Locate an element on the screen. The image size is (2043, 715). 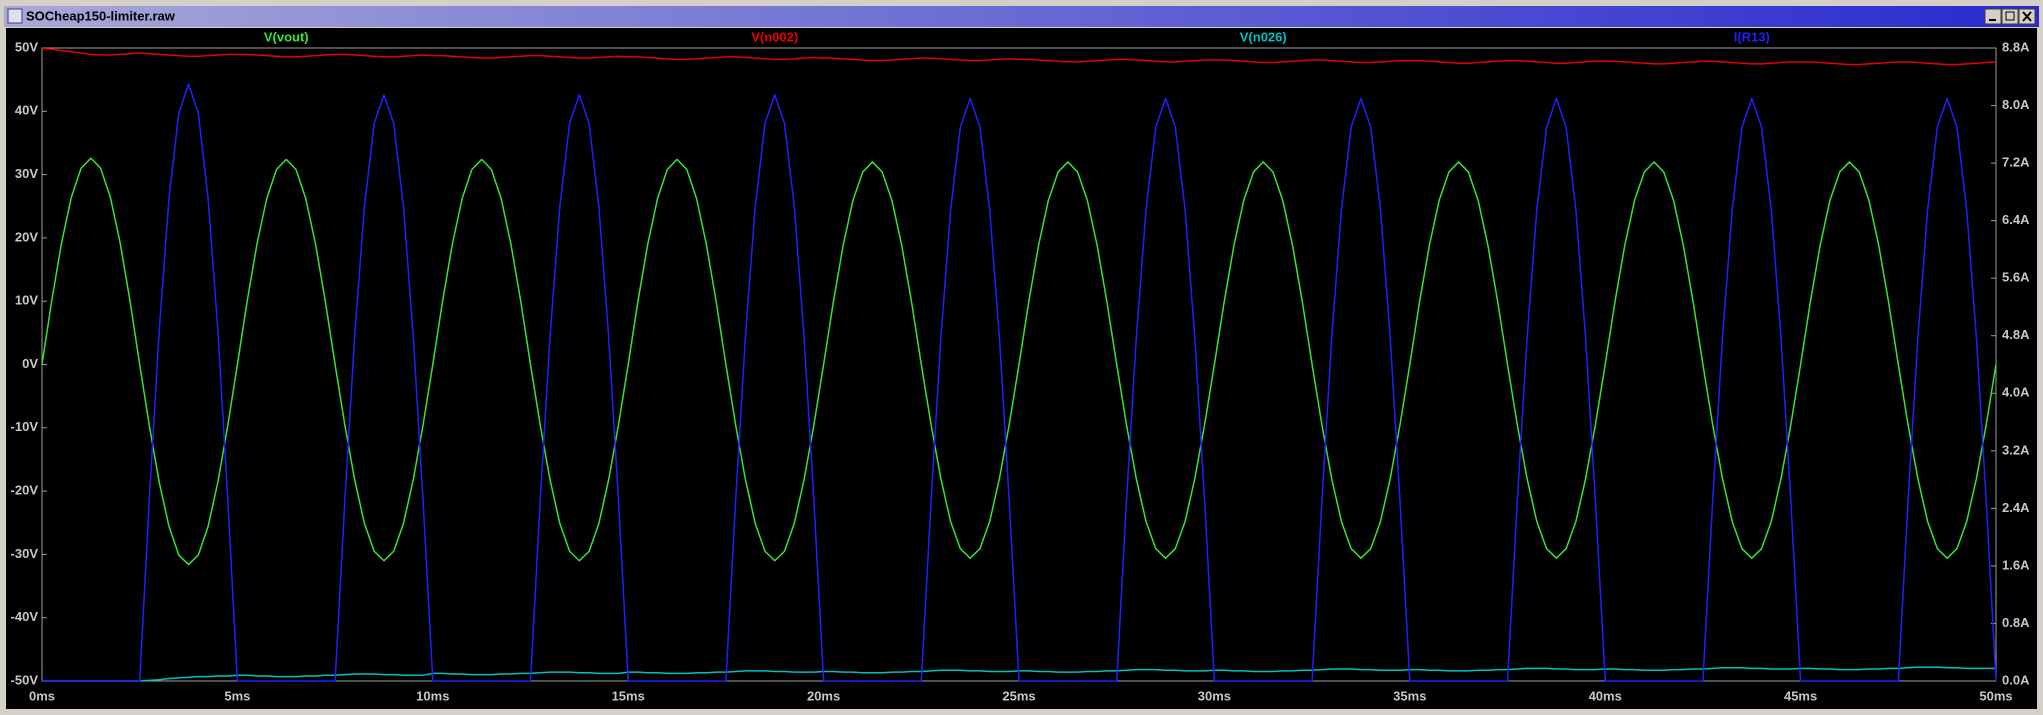
y2-tick-label: 2.4A is located at coordinates (2016, 507).